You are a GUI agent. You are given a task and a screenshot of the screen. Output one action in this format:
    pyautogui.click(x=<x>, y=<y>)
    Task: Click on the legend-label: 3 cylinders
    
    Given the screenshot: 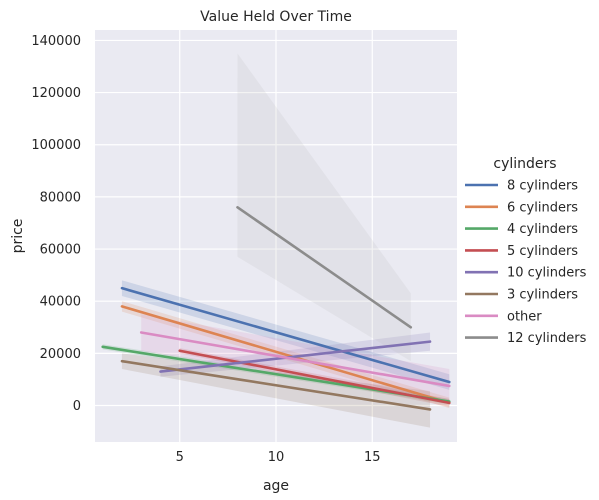 What is the action you would take?
    pyautogui.click(x=542, y=295)
    